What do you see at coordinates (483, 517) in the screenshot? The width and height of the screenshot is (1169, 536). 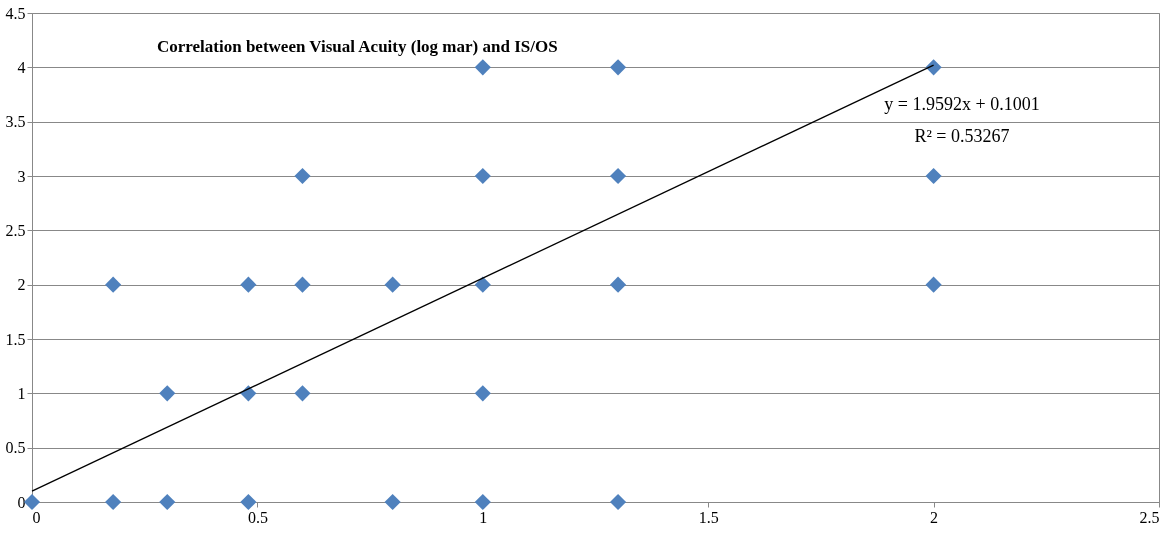 I see `x-tick-label: 1` at bounding box center [483, 517].